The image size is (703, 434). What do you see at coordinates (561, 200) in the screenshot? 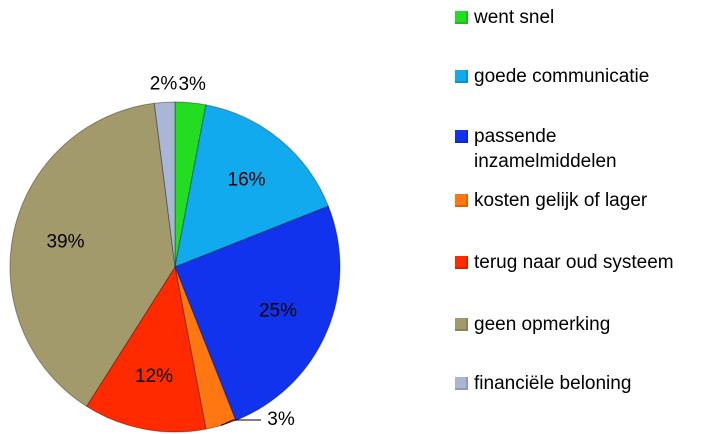
I see `legend-label: kosten gelijk of lager` at bounding box center [561, 200].